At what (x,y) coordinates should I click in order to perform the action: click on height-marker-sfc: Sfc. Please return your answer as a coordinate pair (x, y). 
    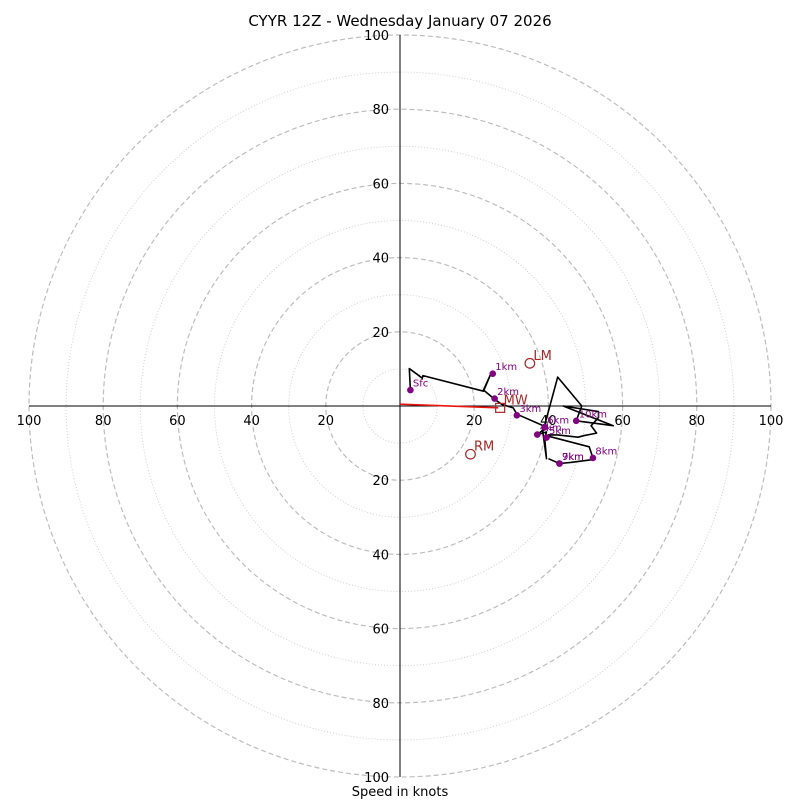
    Looking at the image, I should click on (417, 386).